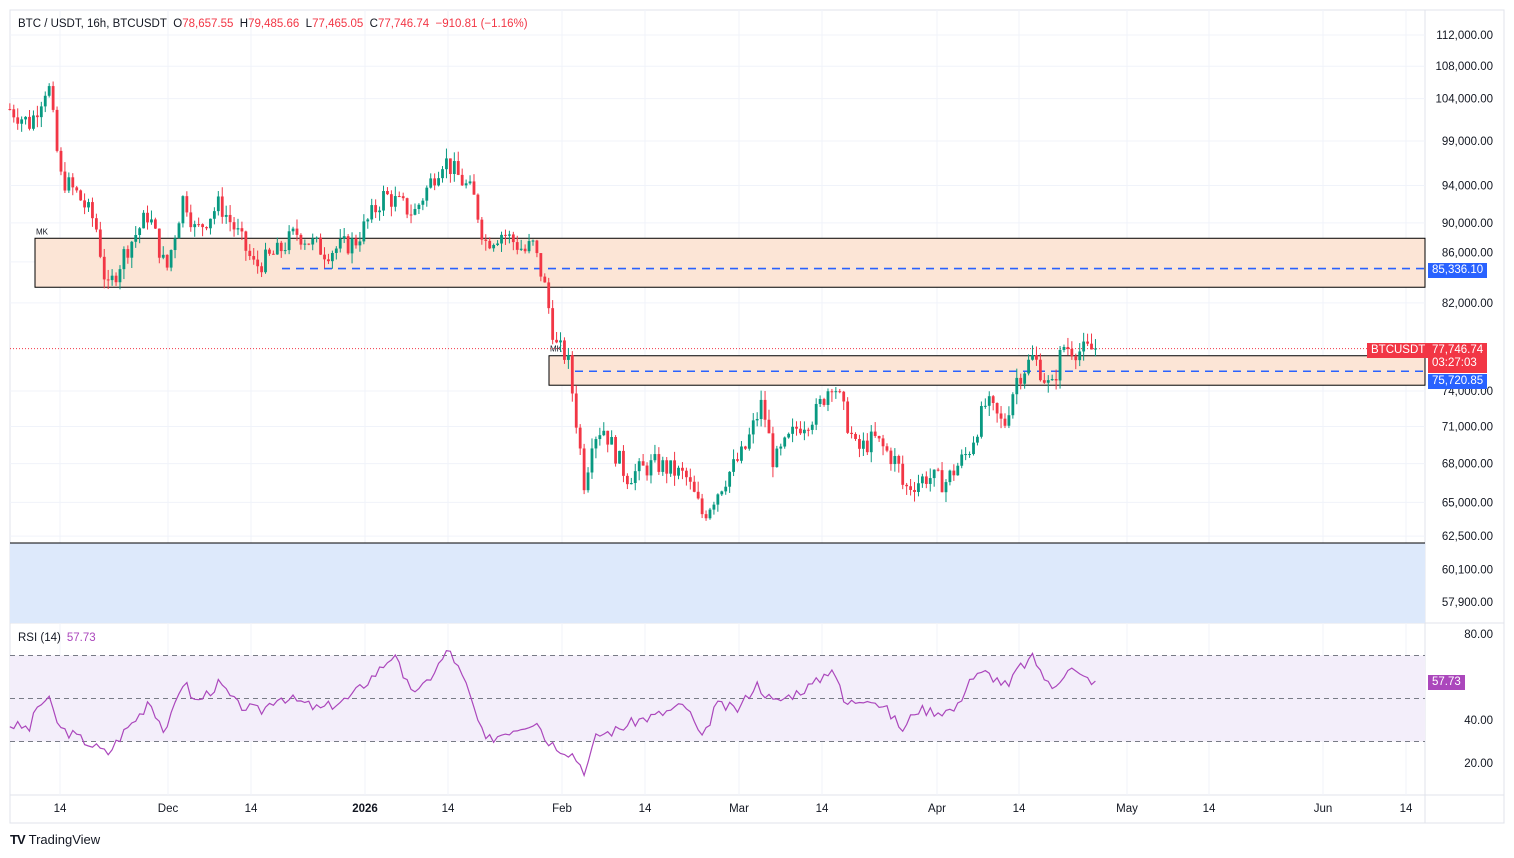  I want to click on zone-label-1: MK, so click(42, 231).